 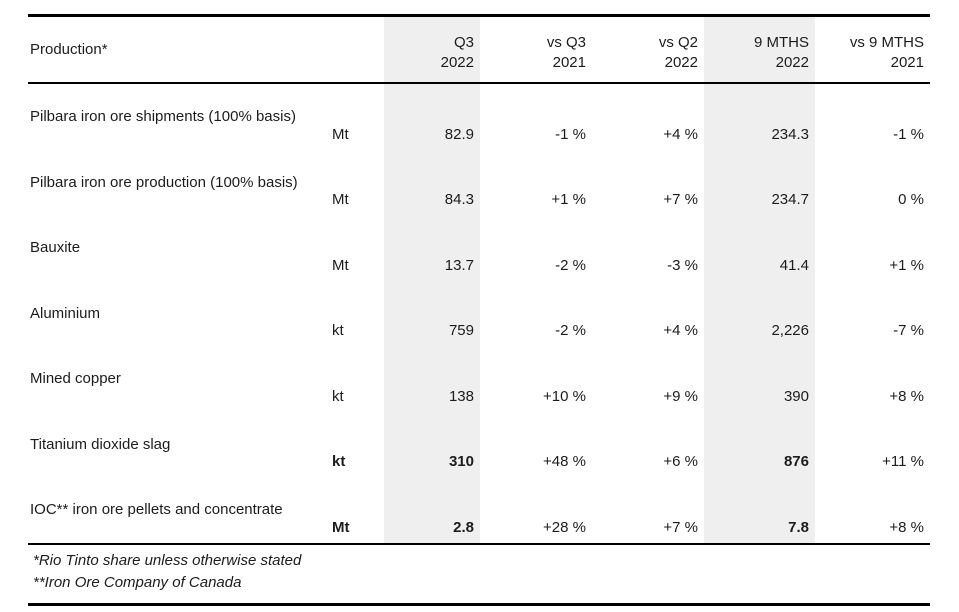 I want to click on 9mths-2022-value: 876, so click(x=759, y=444).